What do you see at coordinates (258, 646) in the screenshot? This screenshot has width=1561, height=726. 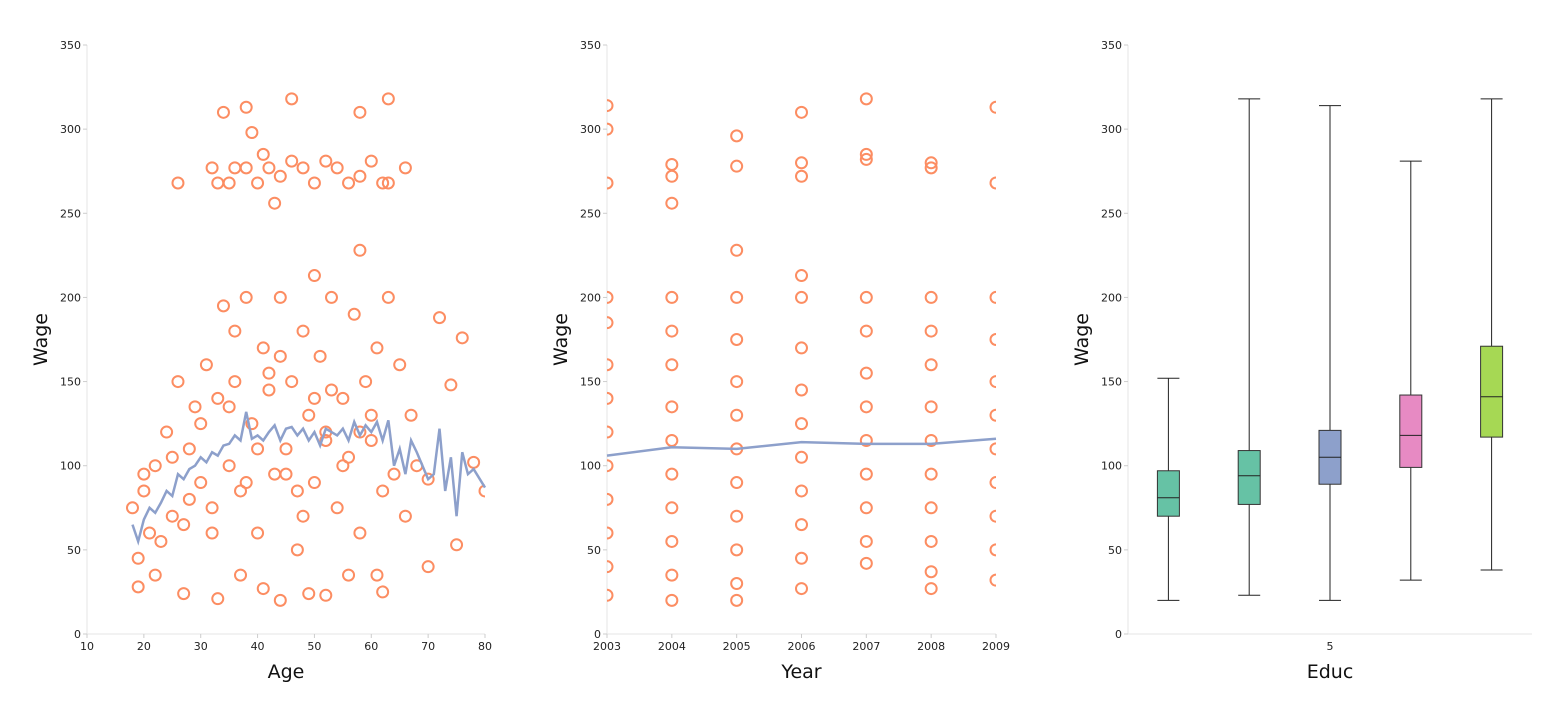 I see `x-tick-label: 40` at bounding box center [258, 646].